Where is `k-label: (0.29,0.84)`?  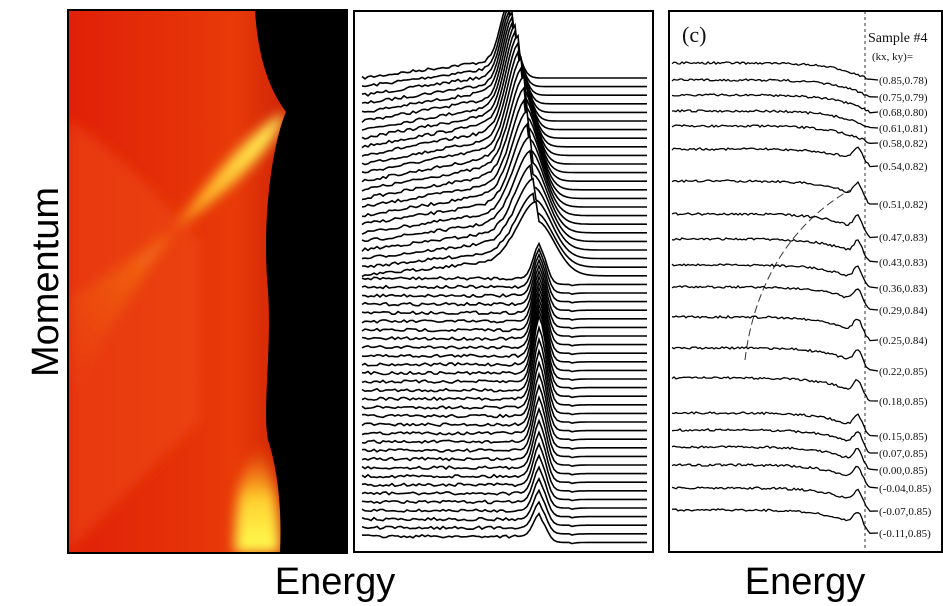 k-label: (0.29,0.84) is located at coordinates (903, 311).